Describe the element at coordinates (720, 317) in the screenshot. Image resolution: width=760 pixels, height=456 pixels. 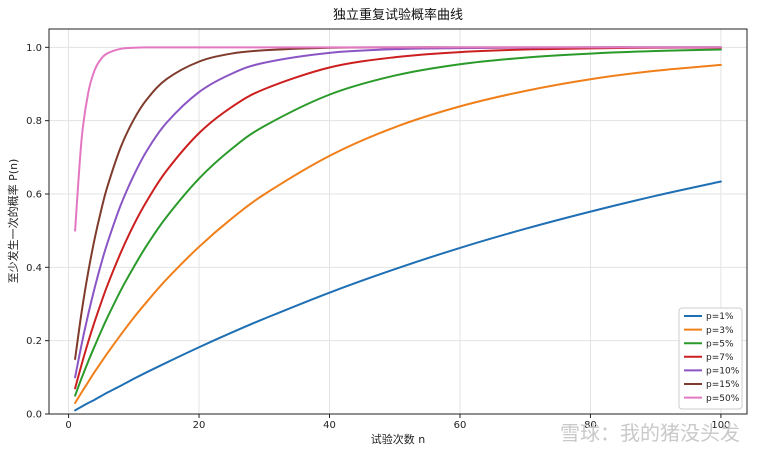
I see `legend-label: p=1%` at that location.